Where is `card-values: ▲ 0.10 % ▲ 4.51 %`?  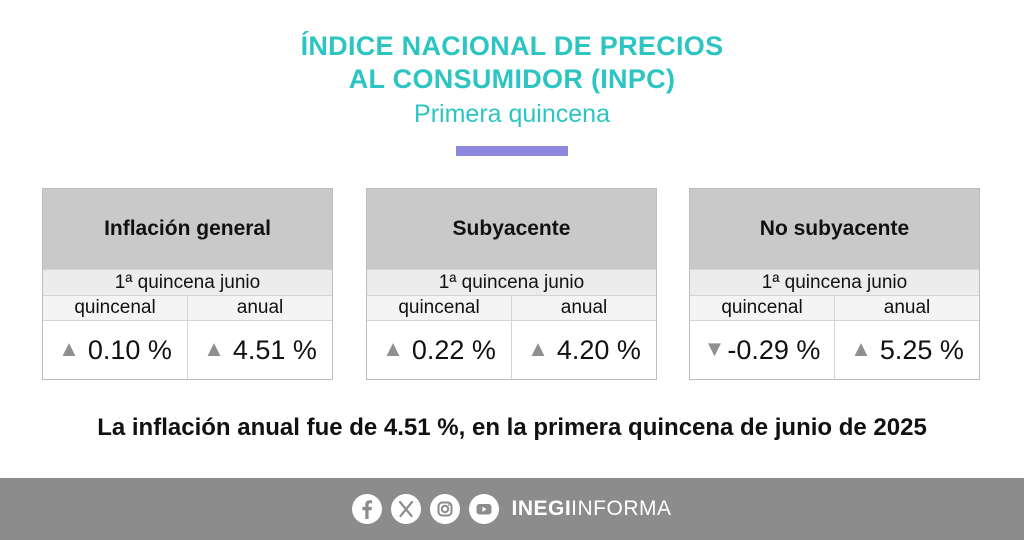 card-values: ▲ 0.10 % ▲ 4.51 % is located at coordinates (187, 350).